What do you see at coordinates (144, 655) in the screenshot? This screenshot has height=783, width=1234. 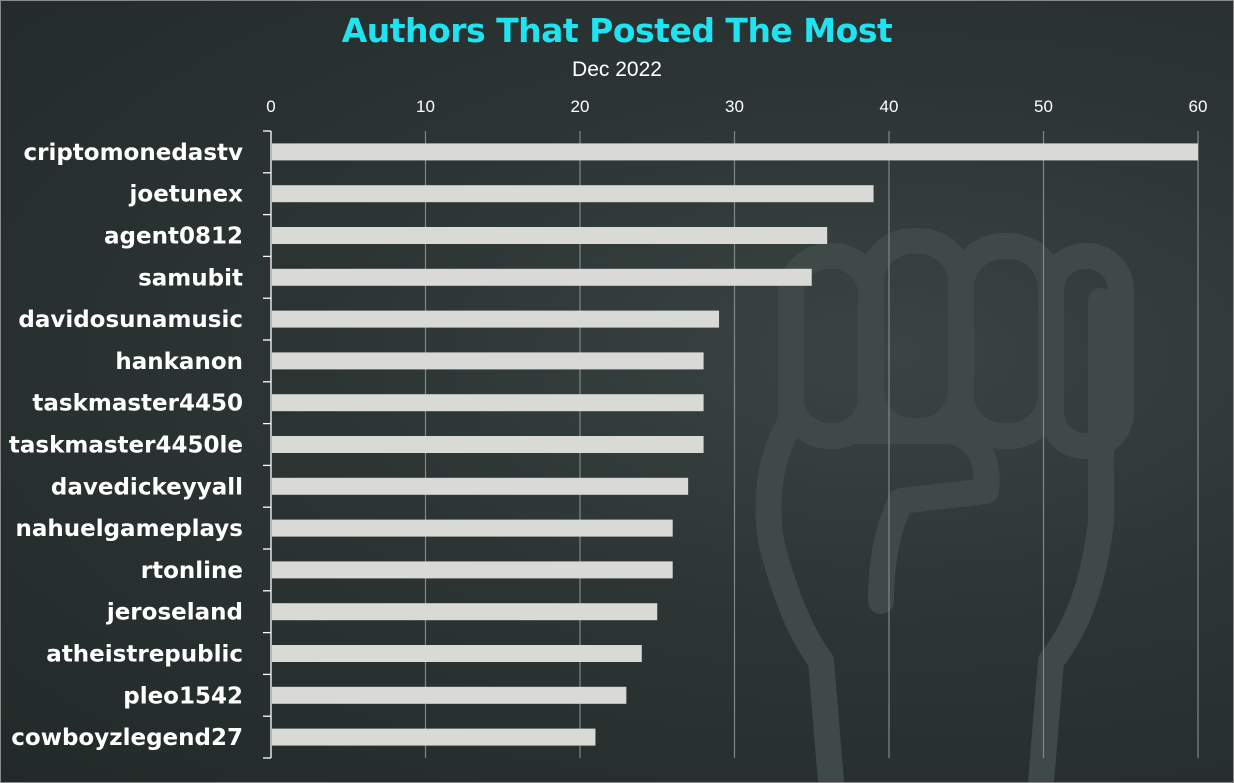 I see `y-category-label: atheistrepublic` at bounding box center [144, 655].